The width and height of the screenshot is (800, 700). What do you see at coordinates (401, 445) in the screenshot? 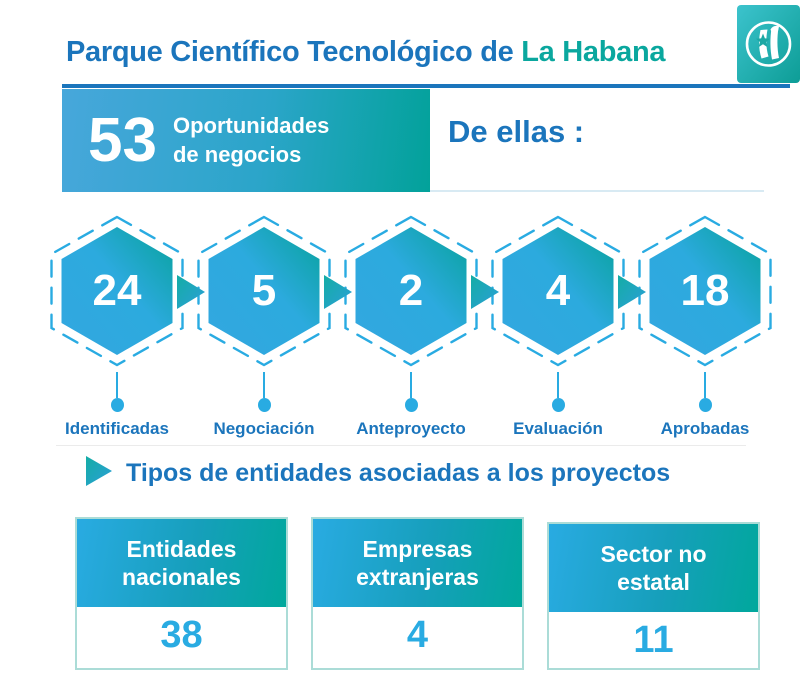
I see `section-divider` at bounding box center [401, 445].